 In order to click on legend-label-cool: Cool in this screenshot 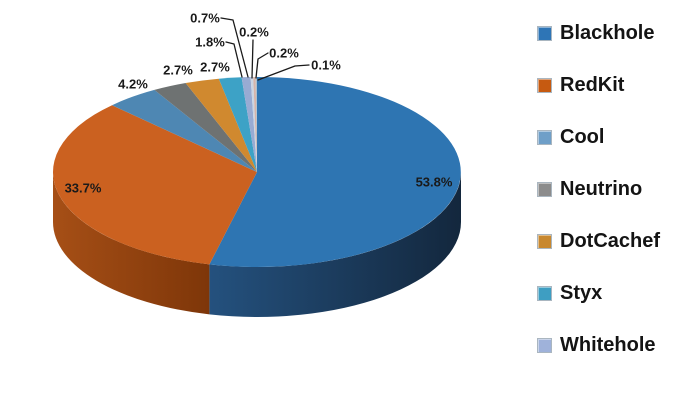, I will do `click(582, 137)`.